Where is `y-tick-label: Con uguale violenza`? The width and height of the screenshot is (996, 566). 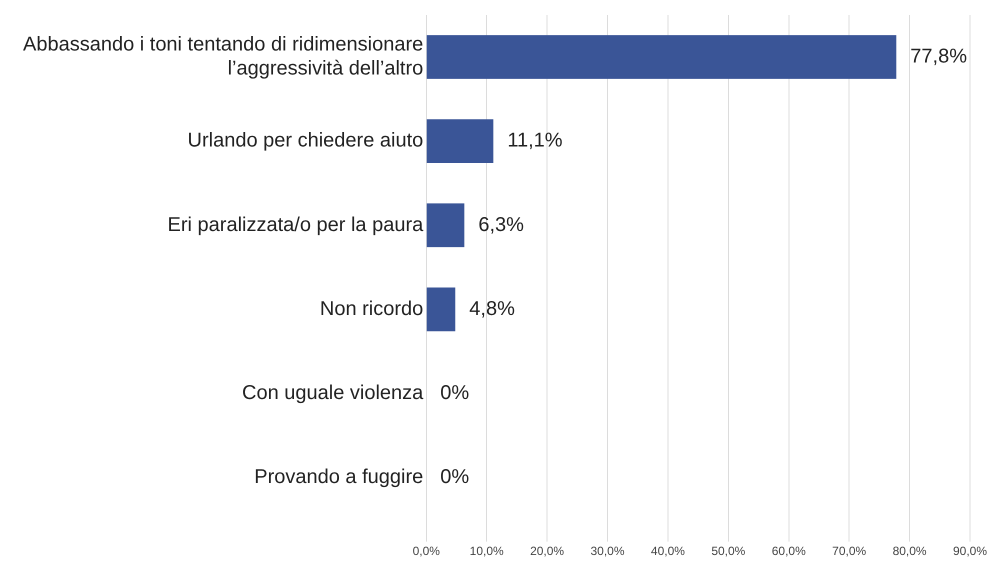
y-tick-label: Con uguale violenza is located at coordinates (333, 393).